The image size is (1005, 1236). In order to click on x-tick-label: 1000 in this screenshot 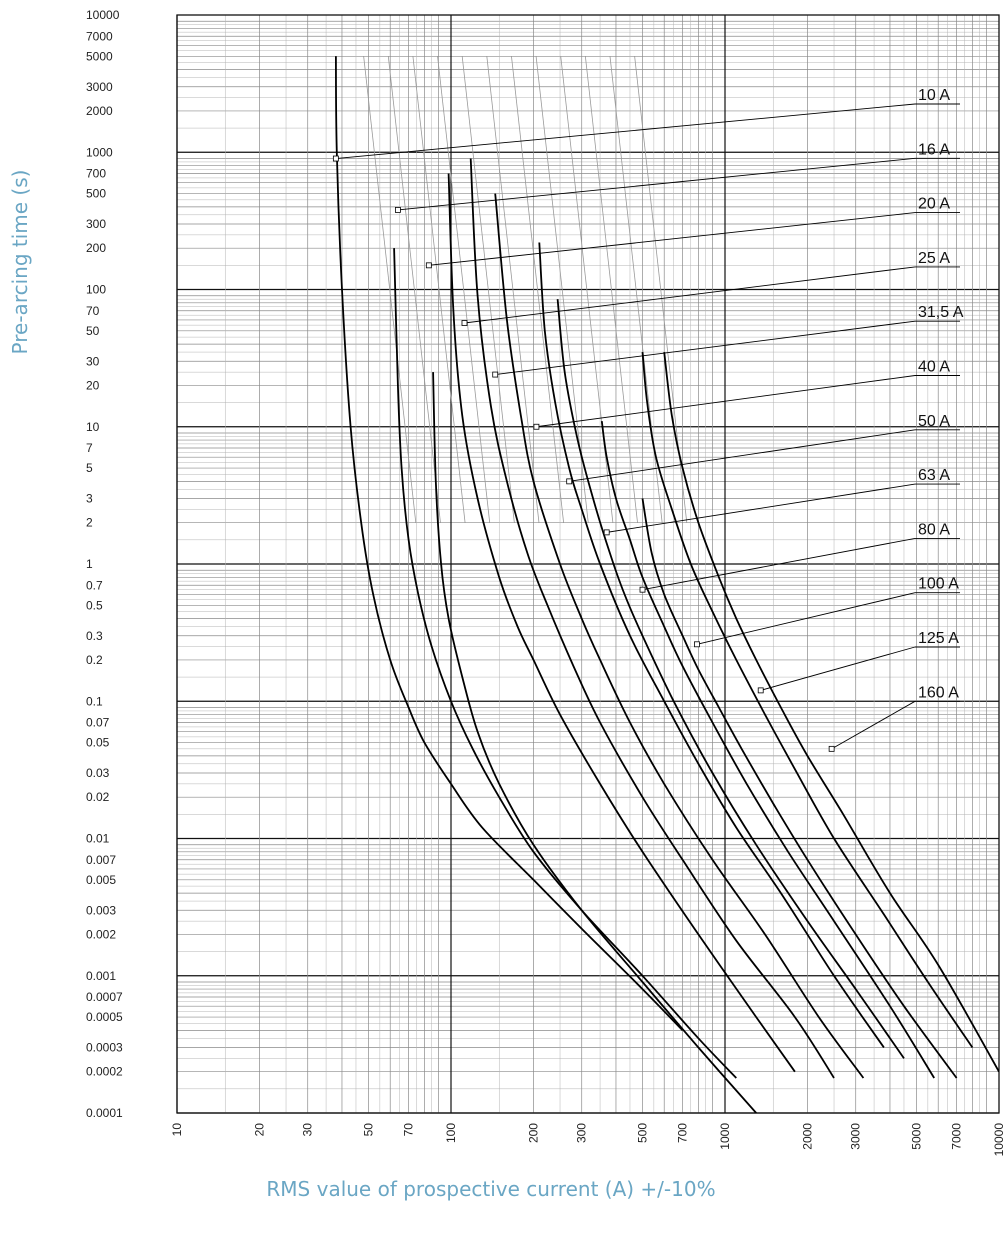, I will do `click(725, 1136)`.